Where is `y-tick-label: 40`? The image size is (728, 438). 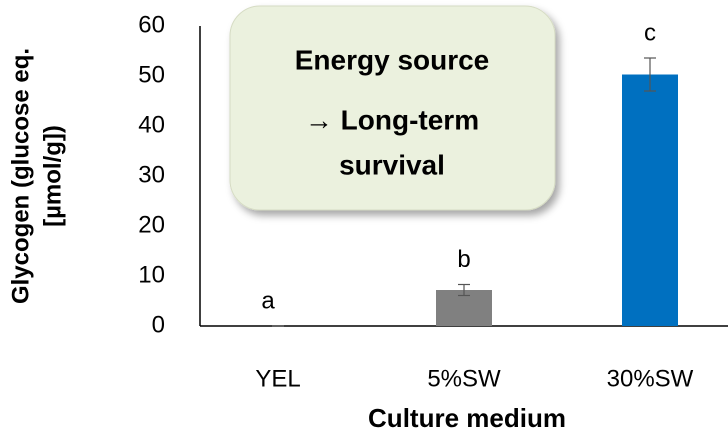 y-tick-label: 40 is located at coordinates (151, 124).